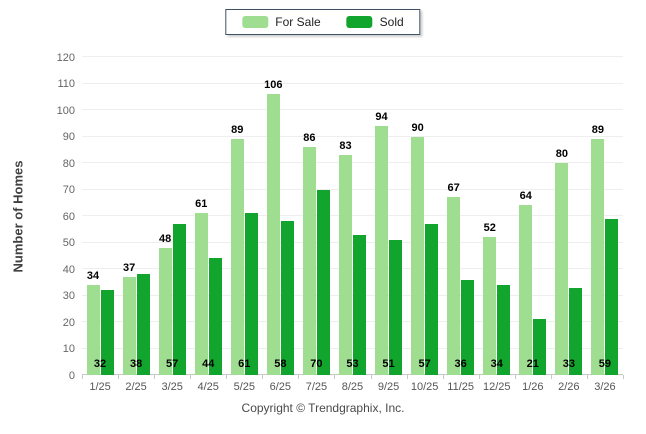 Image resolution: width=646 pixels, height=434 pixels. What do you see at coordinates (68, 216) in the screenshot?
I see `y-axis-tick-label: 60` at bounding box center [68, 216].